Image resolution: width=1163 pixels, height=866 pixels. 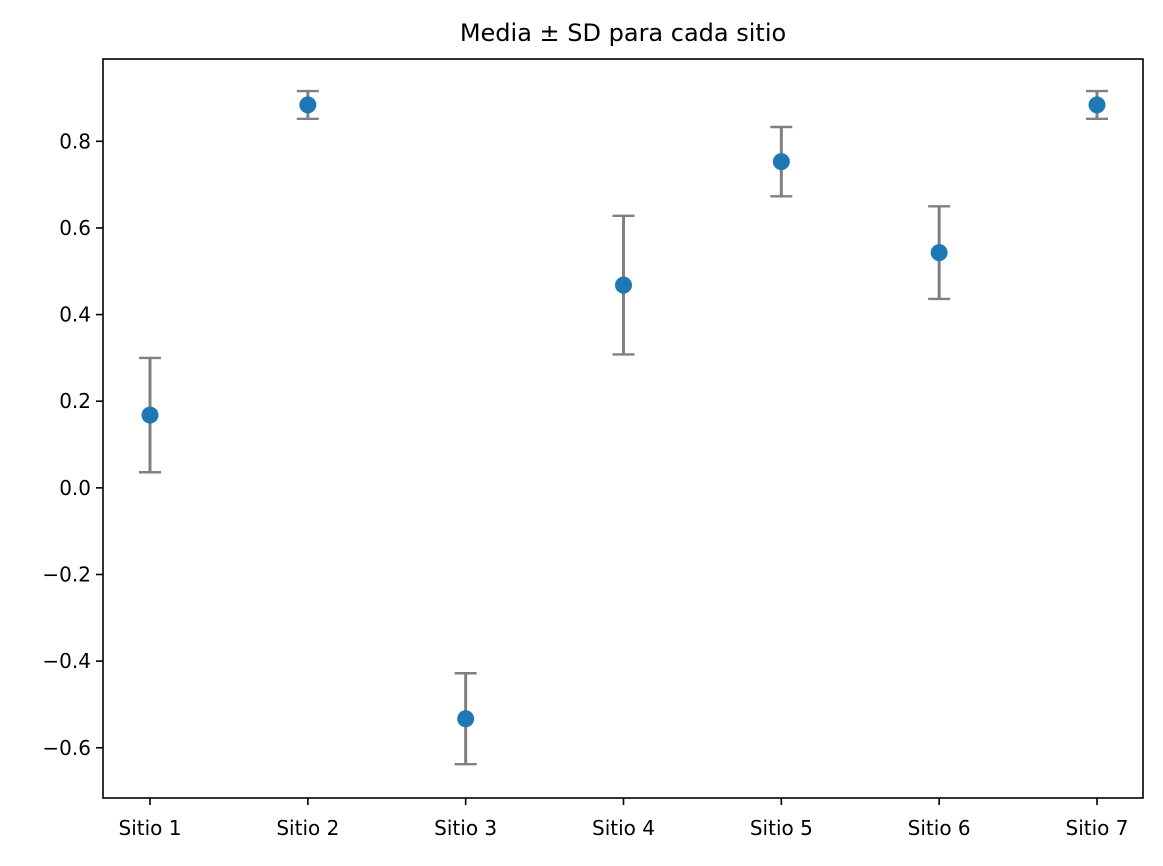 I want to click on x-tick-label: Sitio 4, so click(x=623, y=828).